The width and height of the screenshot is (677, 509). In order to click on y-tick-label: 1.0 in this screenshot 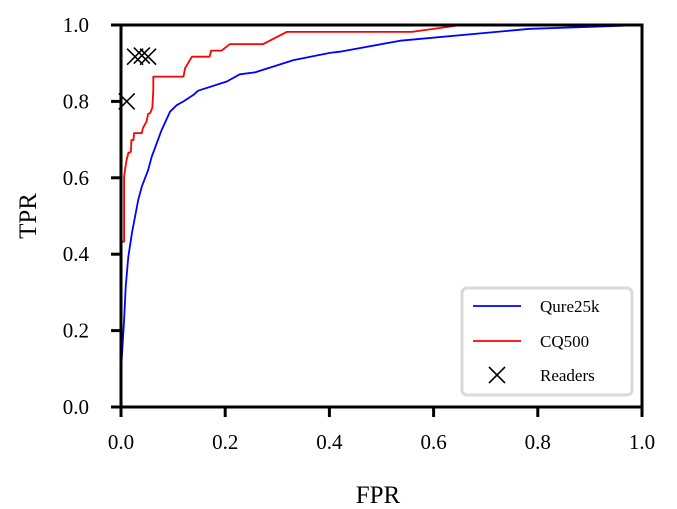, I will do `click(76, 25)`.